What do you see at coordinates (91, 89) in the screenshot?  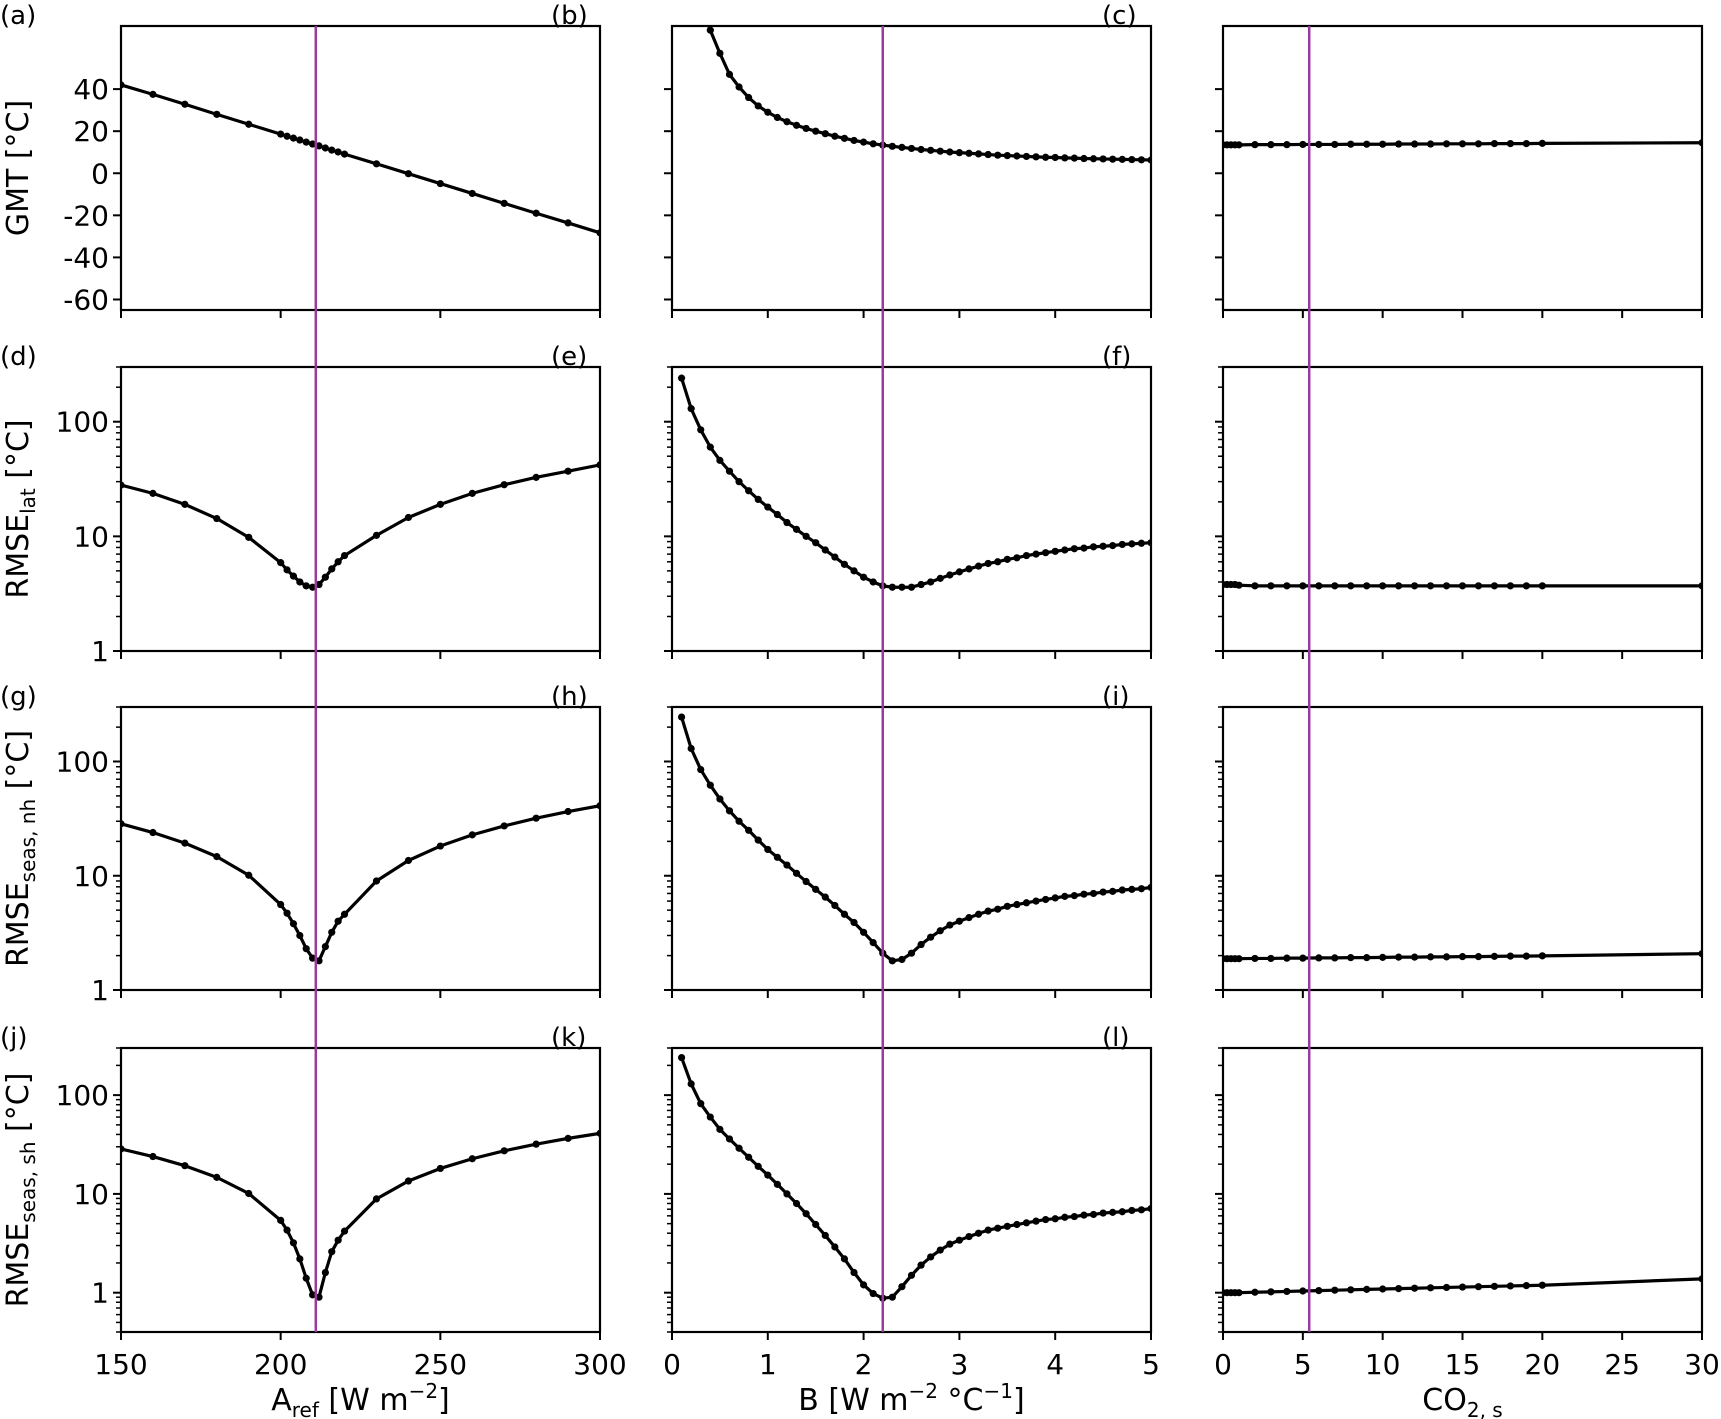 I see `y-tick-label: 40` at bounding box center [91, 89].